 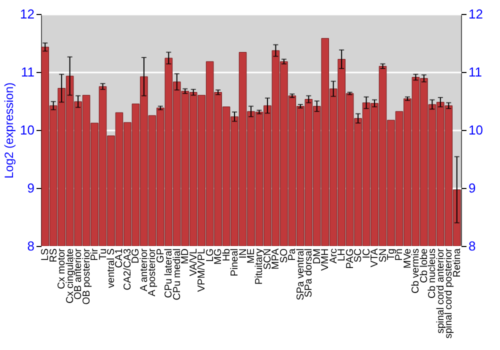 What do you see at coordinates (54, 255) in the screenshot?
I see `x-tick-label: RS` at bounding box center [54, 255].